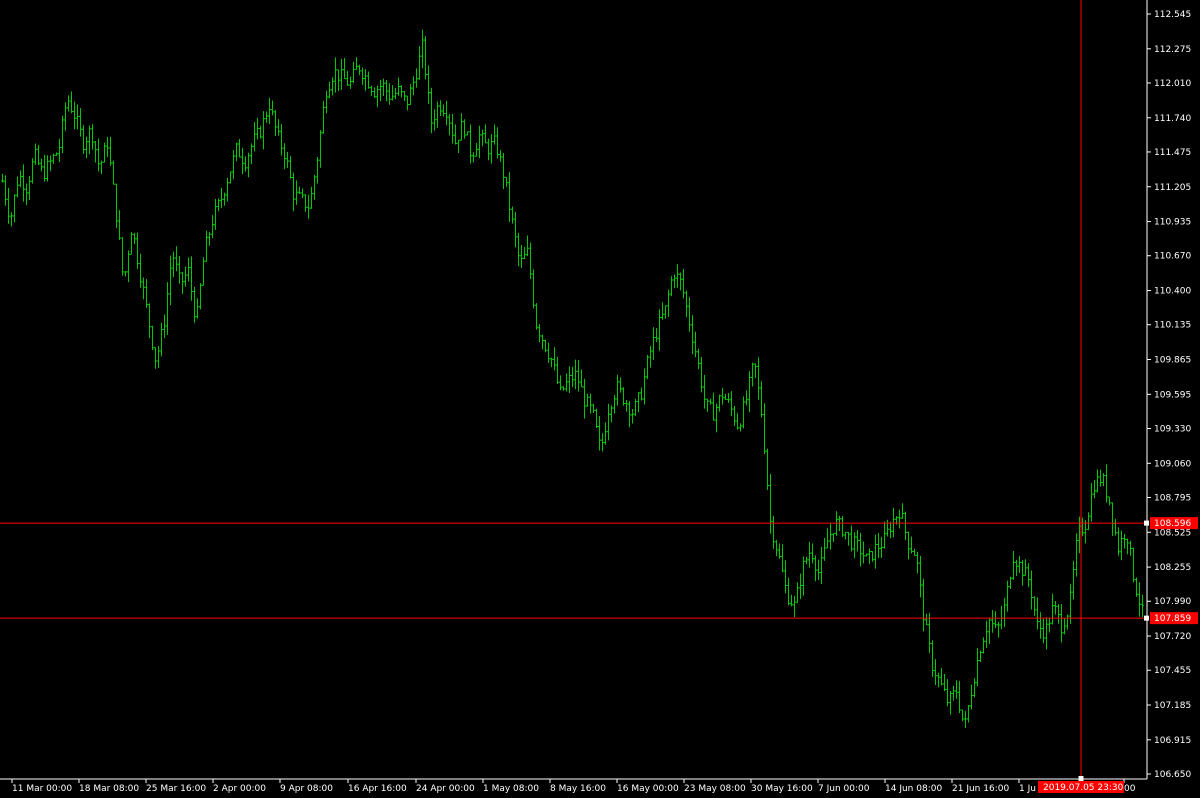 The image size is (1200, 798). I want to click on time-tick-label: 18 Mar 08:00, so click(109, 789).